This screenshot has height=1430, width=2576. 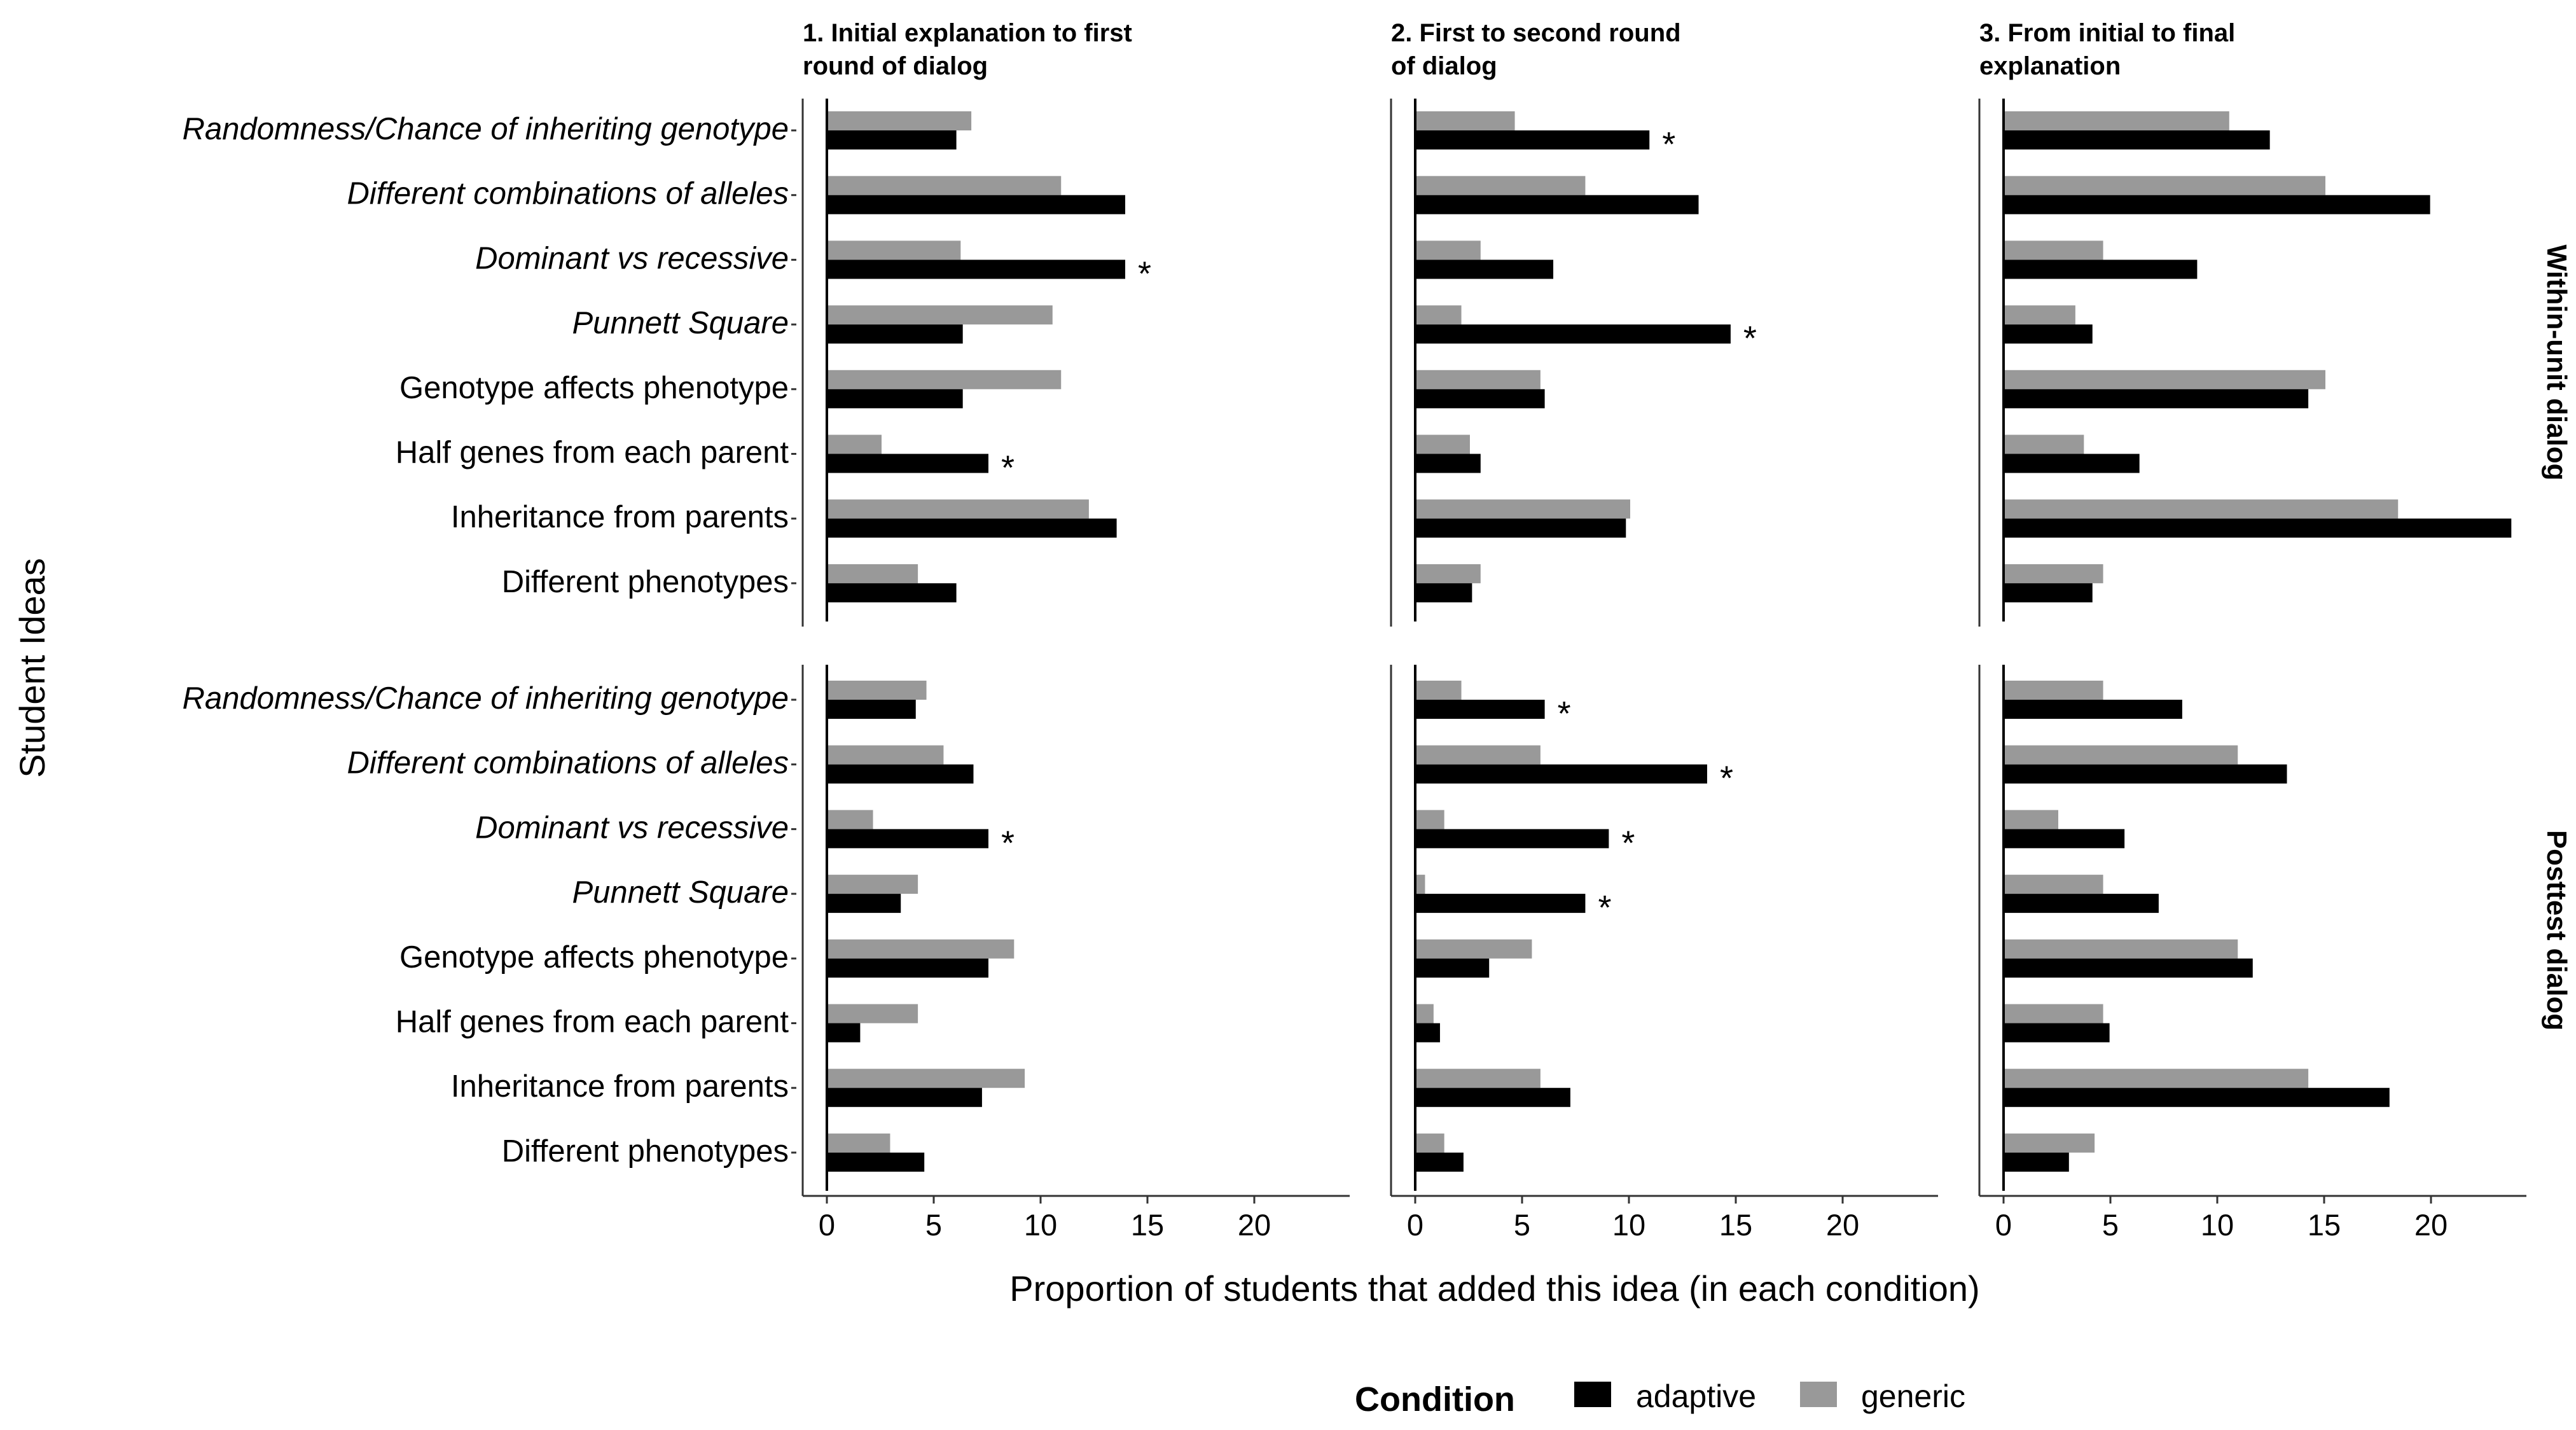 What do you see at coordinates (594, 957) in the screenshot?
I see `category-label: Genotype affects phenotype` at bounding box center [594, 957].